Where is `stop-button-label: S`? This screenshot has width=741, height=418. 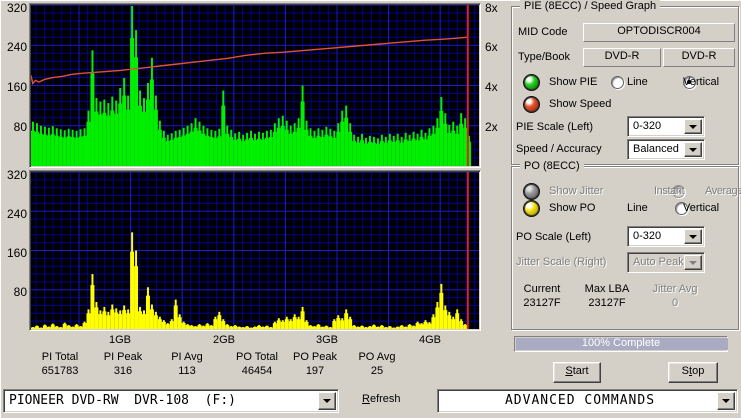
stop-button-label: S is located at coordinates (685, 371).